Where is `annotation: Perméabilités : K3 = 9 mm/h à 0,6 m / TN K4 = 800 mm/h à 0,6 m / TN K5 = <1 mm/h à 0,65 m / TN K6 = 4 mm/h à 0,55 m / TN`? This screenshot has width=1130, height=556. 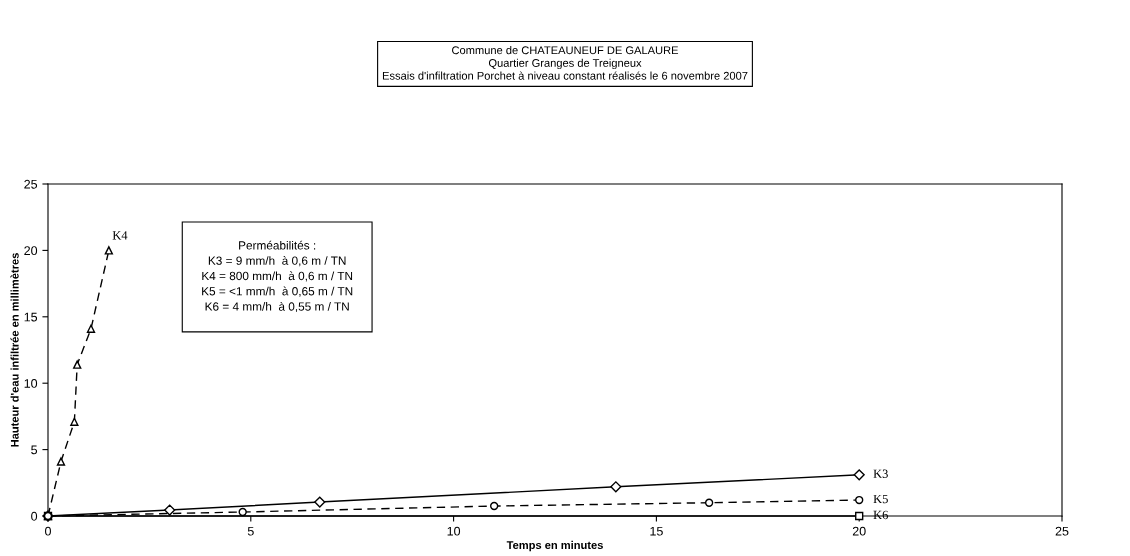
annotation: Perméabilités : K3 = 9 mm/h à 0,6 m / TN K4 = 800 mm/h à 0,6 m / TN K5 = <1 mm/h à 0,65 m / TN K6 = 4 mm/h à 0,55 m / TN is located at coordinates (277, 276).